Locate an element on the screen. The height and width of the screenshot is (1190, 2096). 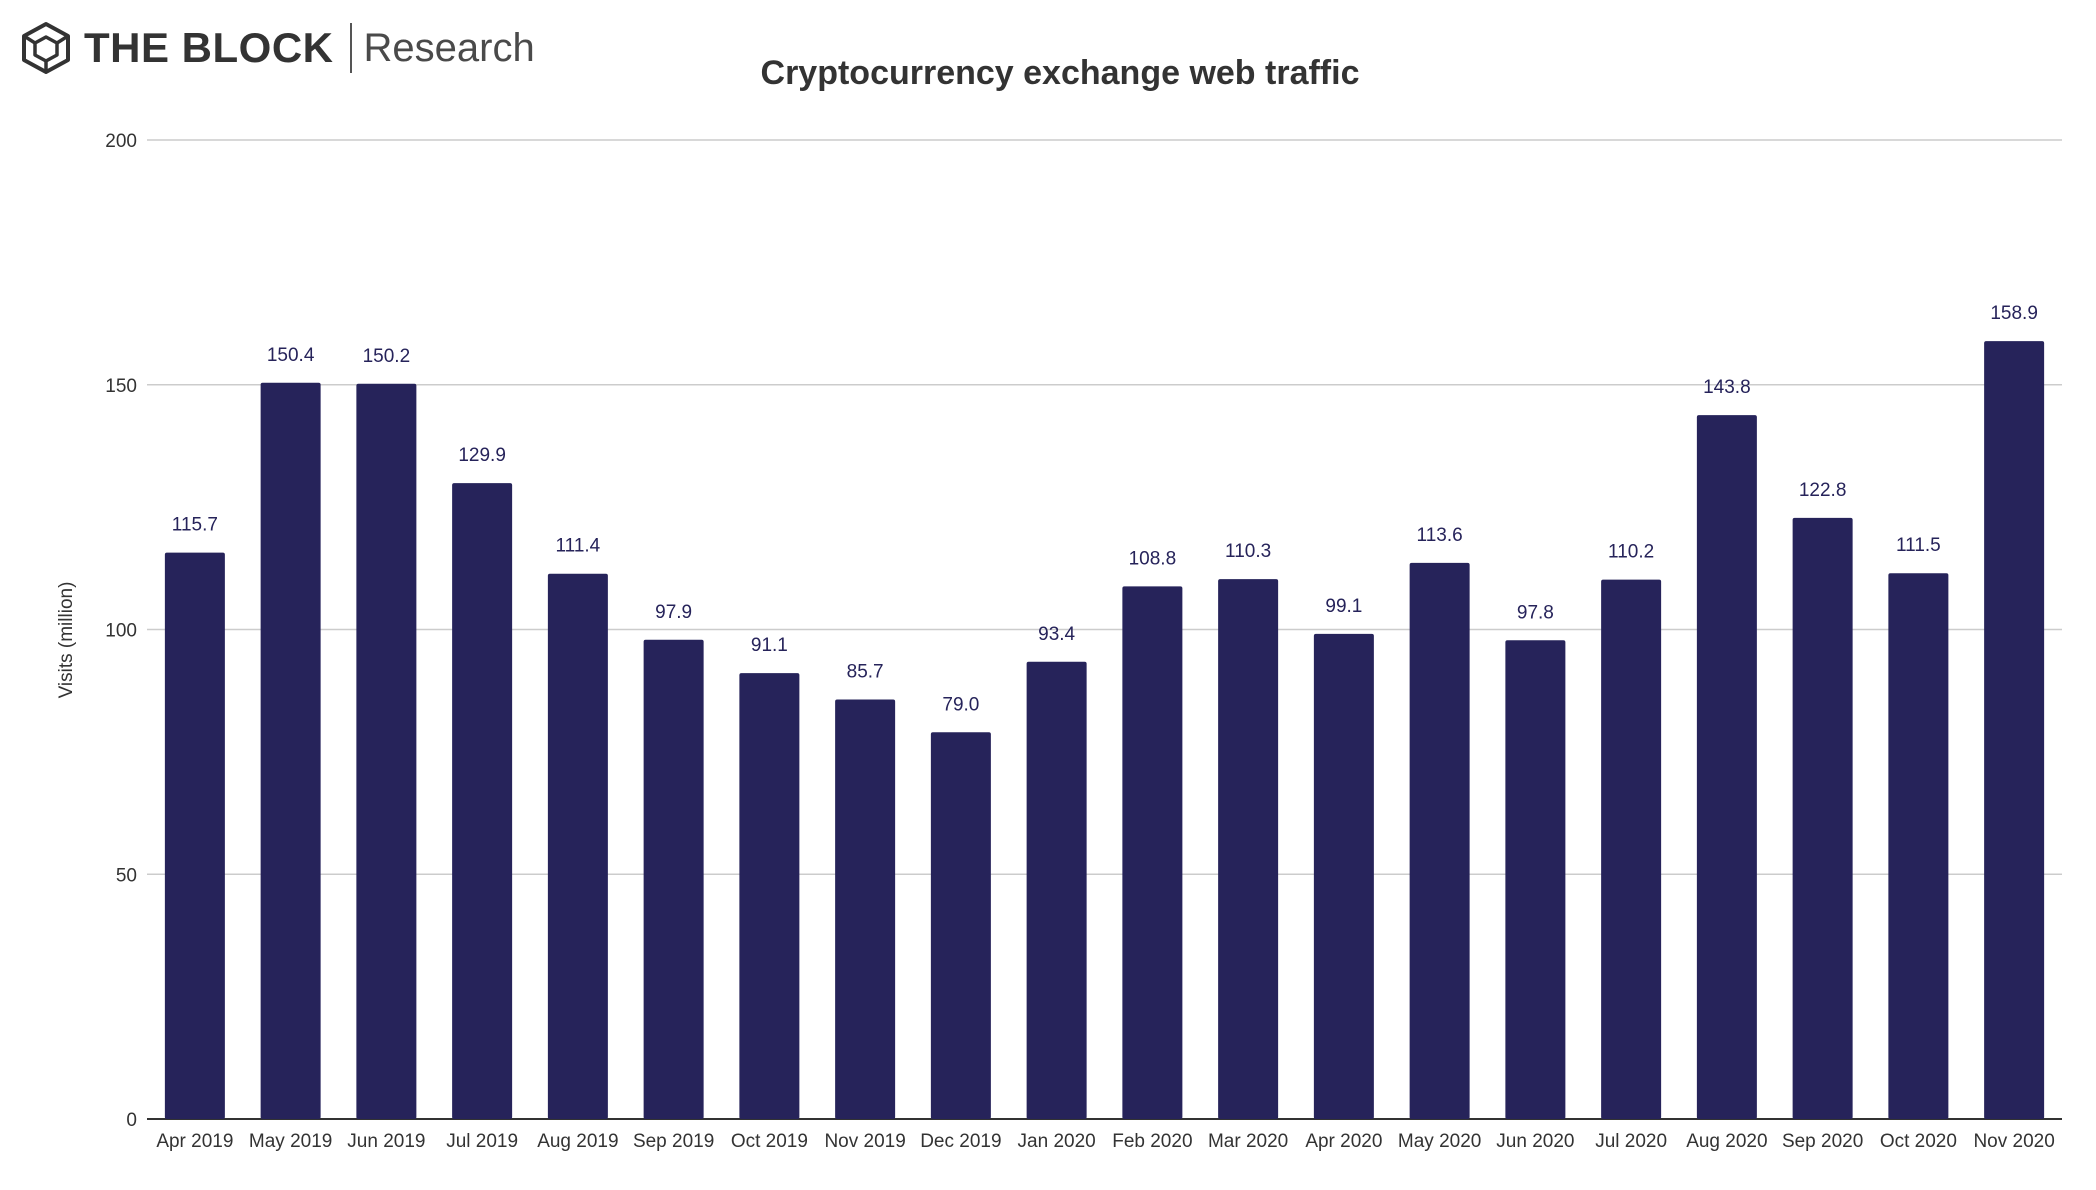
data-label: 143.8 is located at coordinates (1727, 387).